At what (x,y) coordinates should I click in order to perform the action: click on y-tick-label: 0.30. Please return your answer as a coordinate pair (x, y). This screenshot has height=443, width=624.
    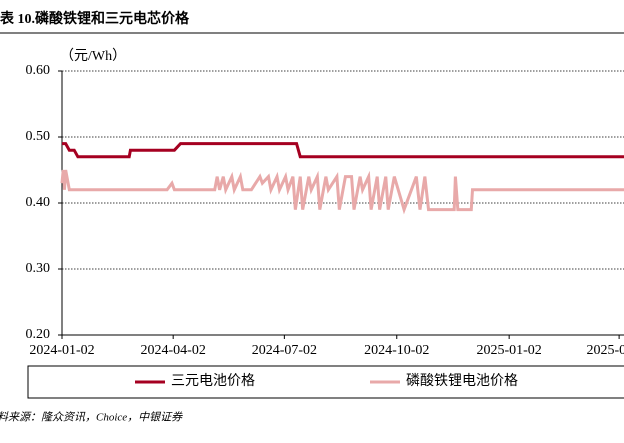
    Looking at the image, I should click on (38, 268).